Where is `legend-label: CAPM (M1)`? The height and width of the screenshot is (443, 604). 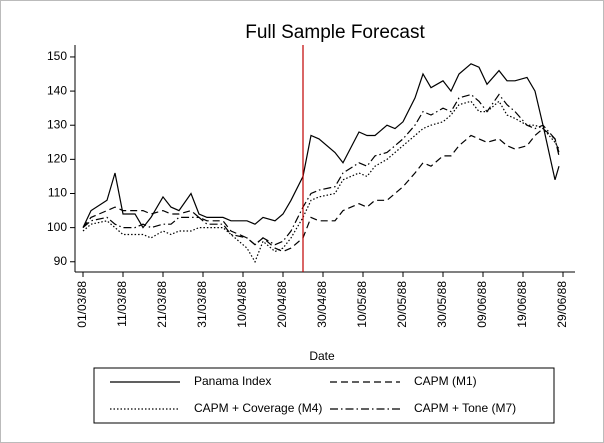
legend-label: CAPM (M1) is located at coordinates (445, 381).